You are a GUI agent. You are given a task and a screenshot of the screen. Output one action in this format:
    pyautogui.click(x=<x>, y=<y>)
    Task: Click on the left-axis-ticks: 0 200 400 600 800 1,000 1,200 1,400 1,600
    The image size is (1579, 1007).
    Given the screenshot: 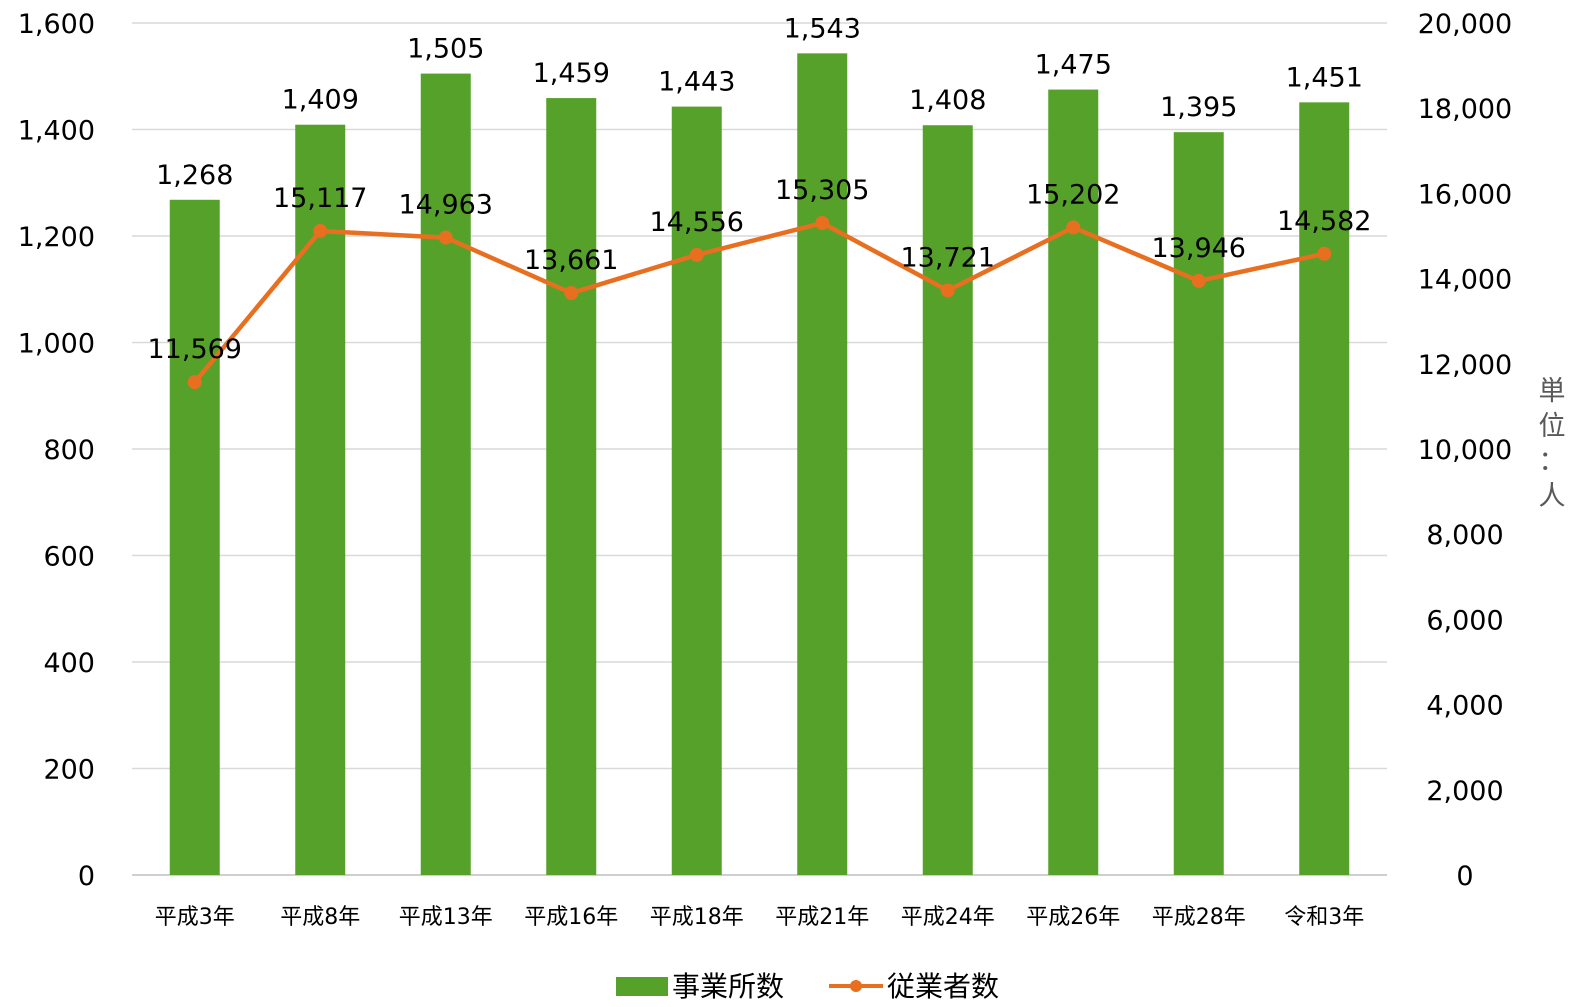 What is the action you would take?
    pyautogui.click(x=56, y=450)
    